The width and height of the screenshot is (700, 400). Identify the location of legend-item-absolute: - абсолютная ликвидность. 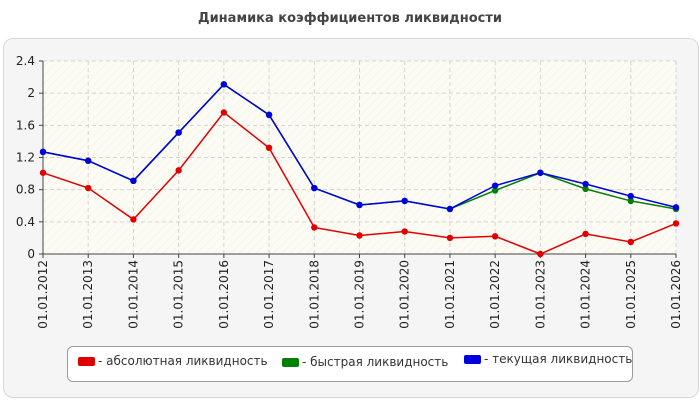
(173, 361).